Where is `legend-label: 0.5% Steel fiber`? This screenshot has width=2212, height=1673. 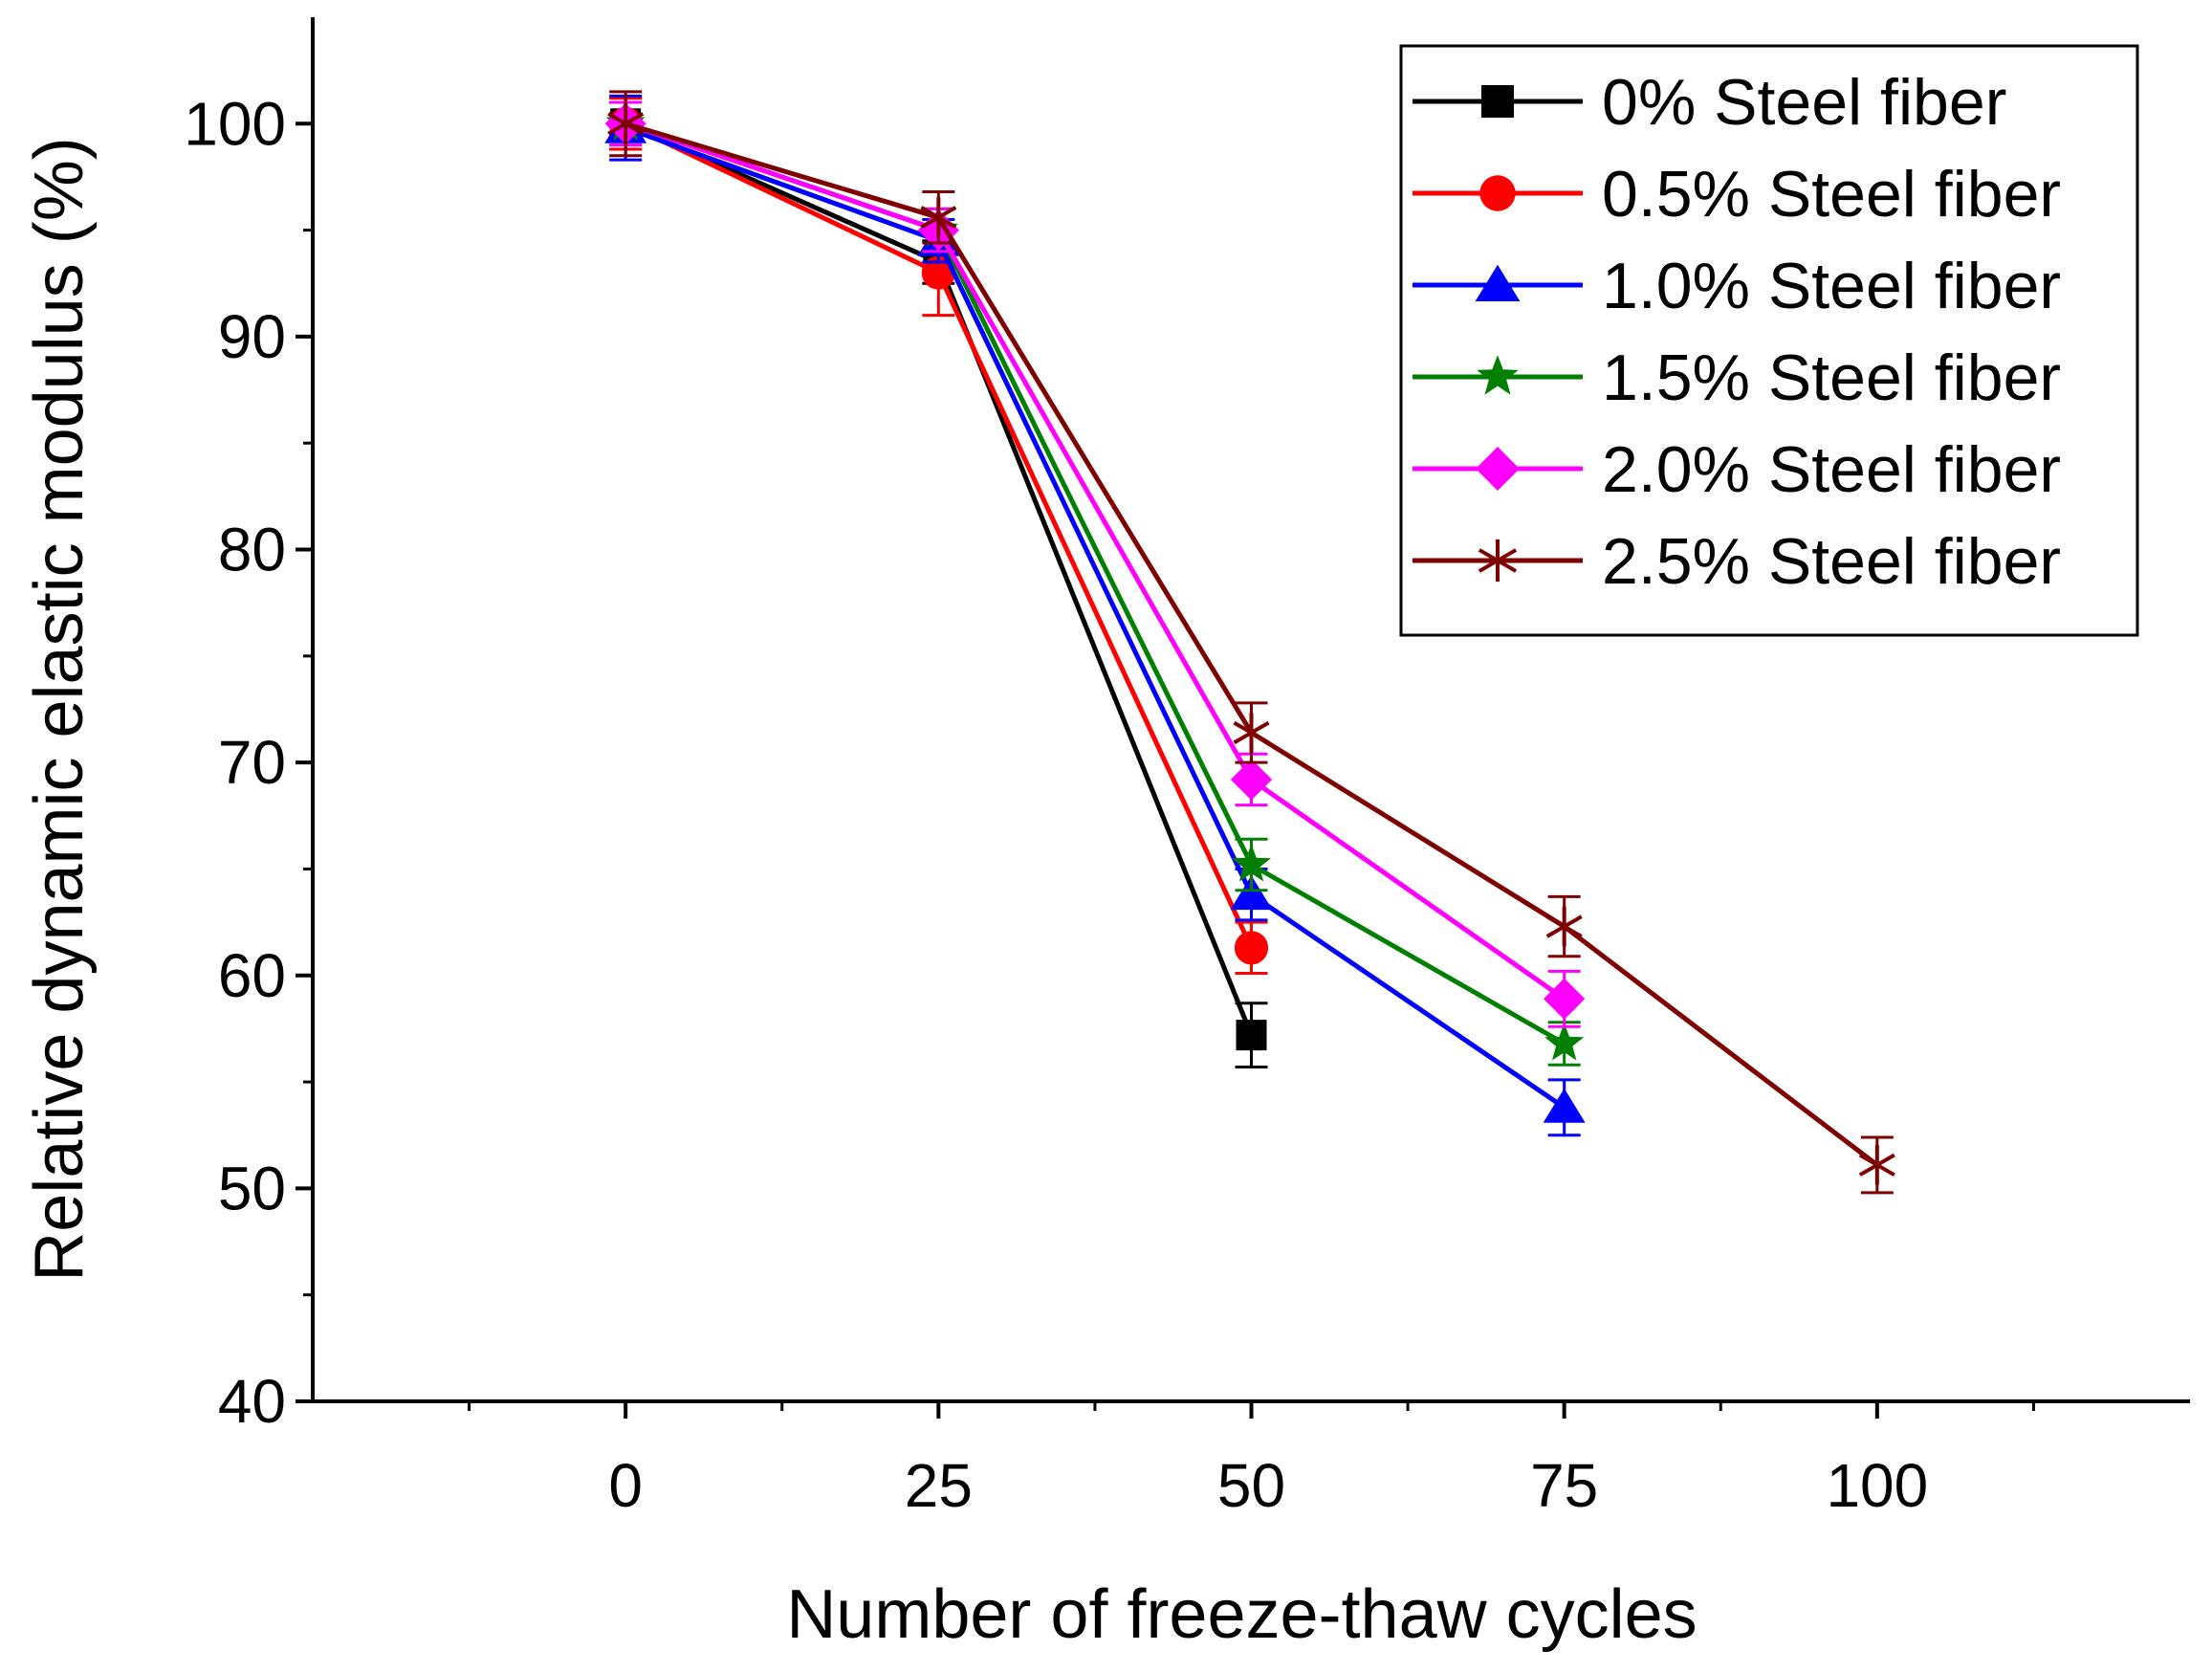 legend-label: 0.5% Steel fiber is located at coordinates (1831, 194).